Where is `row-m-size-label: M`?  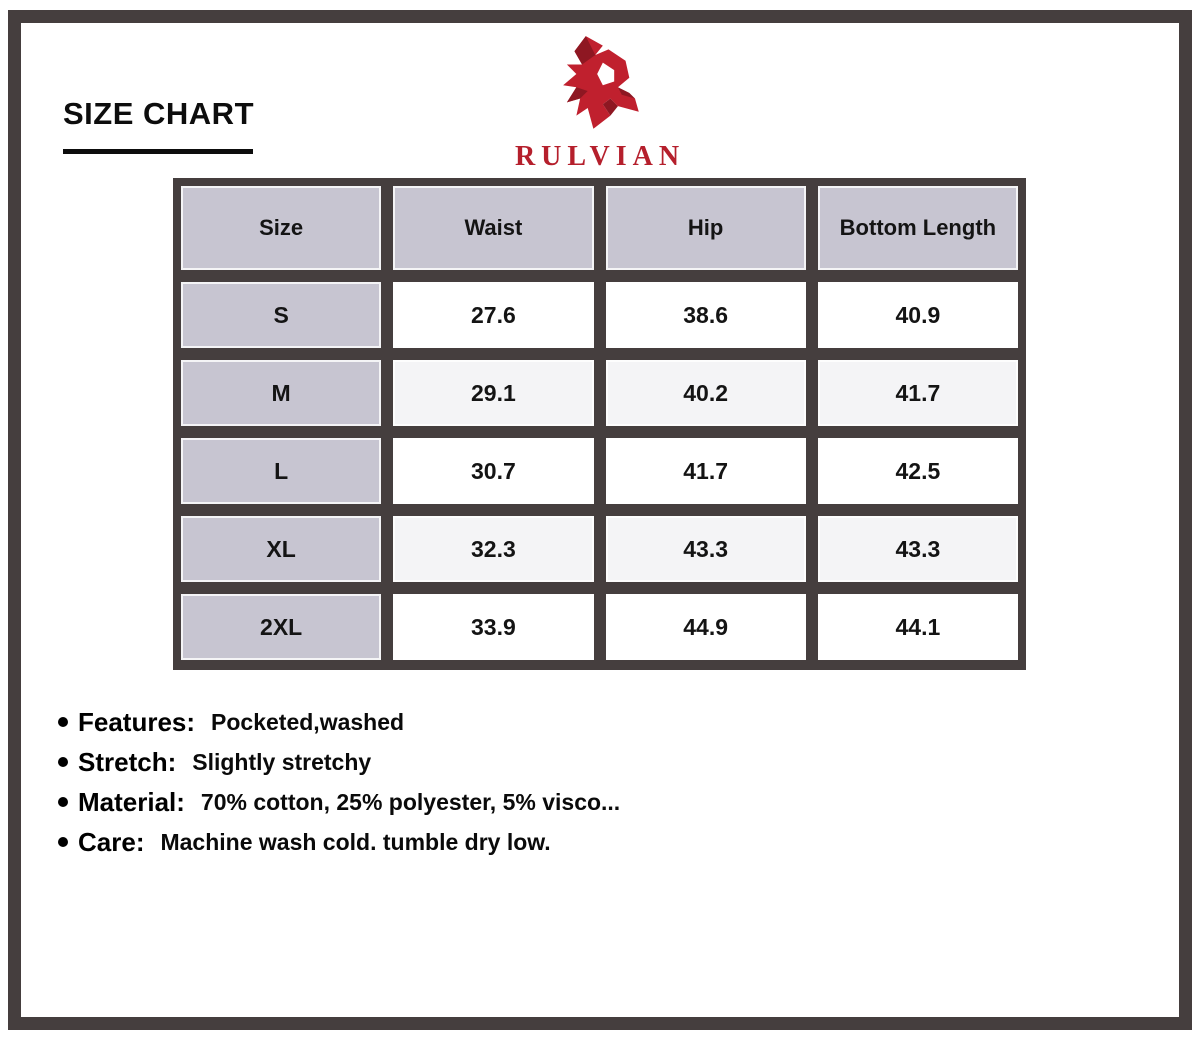 row-m-size-label: M is located at coordinates (281, 393).